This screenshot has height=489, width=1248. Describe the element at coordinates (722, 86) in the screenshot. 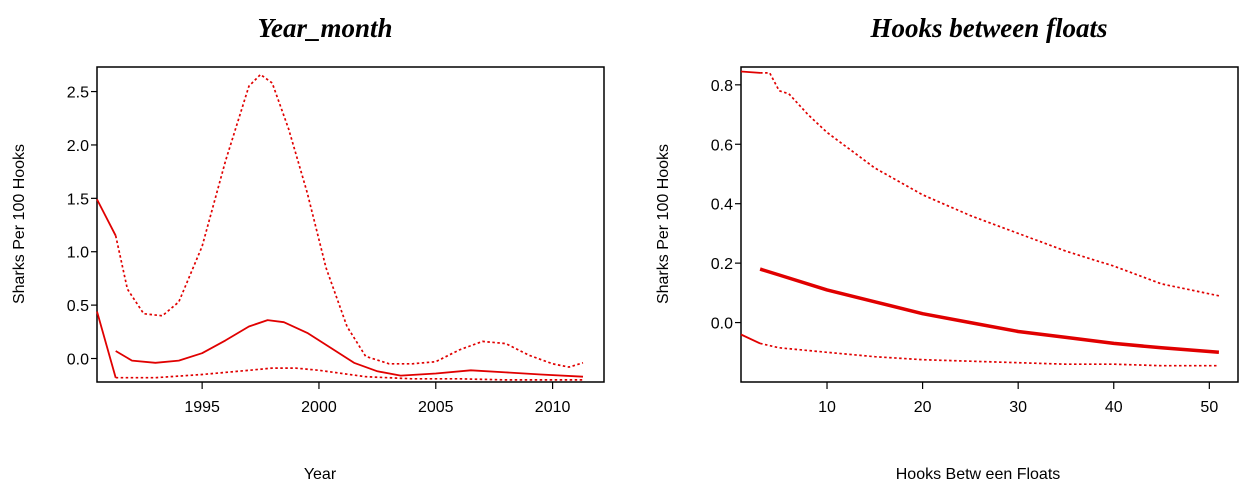

I see `y-tick-label: 0.8` at that location.